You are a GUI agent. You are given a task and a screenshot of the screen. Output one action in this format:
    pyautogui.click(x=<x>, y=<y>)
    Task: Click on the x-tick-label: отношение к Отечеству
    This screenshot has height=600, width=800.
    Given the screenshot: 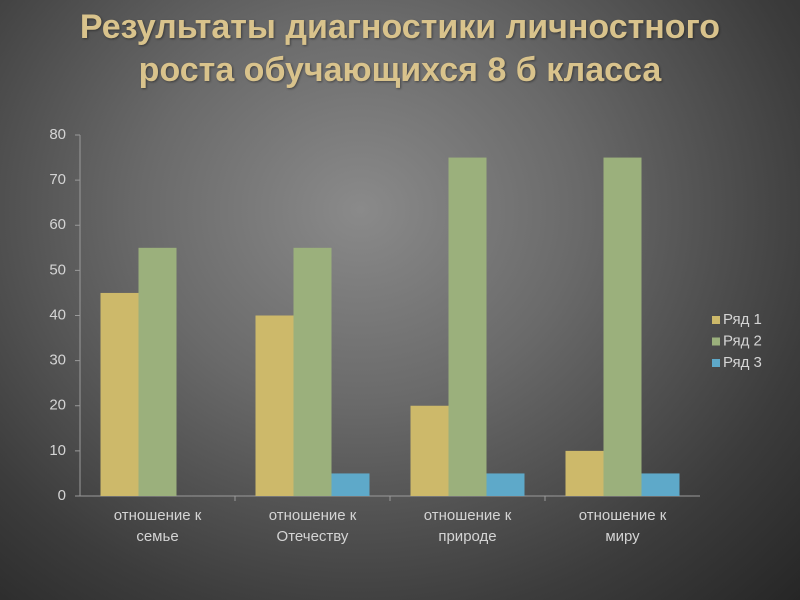 What is the action you would take?
    pyautogui.click(x=313, y=526)
    